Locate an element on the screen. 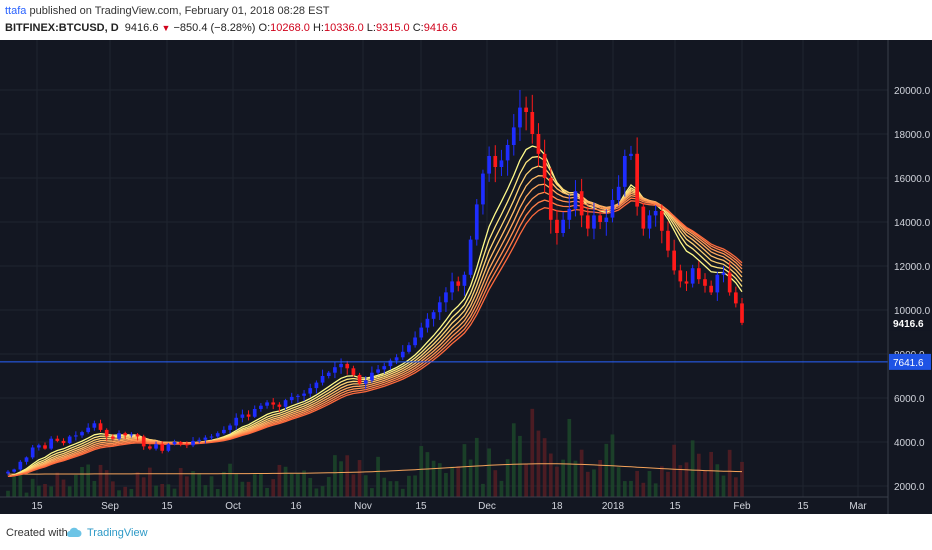 The height and width of the screenshot is (550, 932). tradingview-brand-link: TradingView is located at coordinates (117, 533).